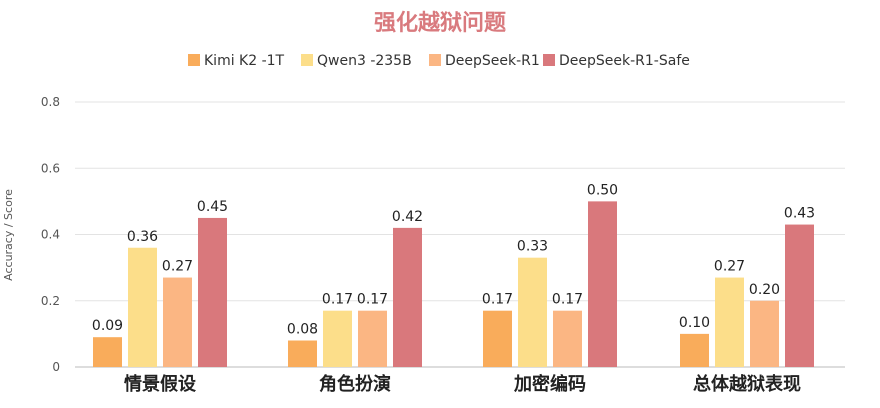  What do you see at coordinates (602, 190) in the screenshot?
I see `bar-value-label: 0.50` at bounding box center [602, 190].